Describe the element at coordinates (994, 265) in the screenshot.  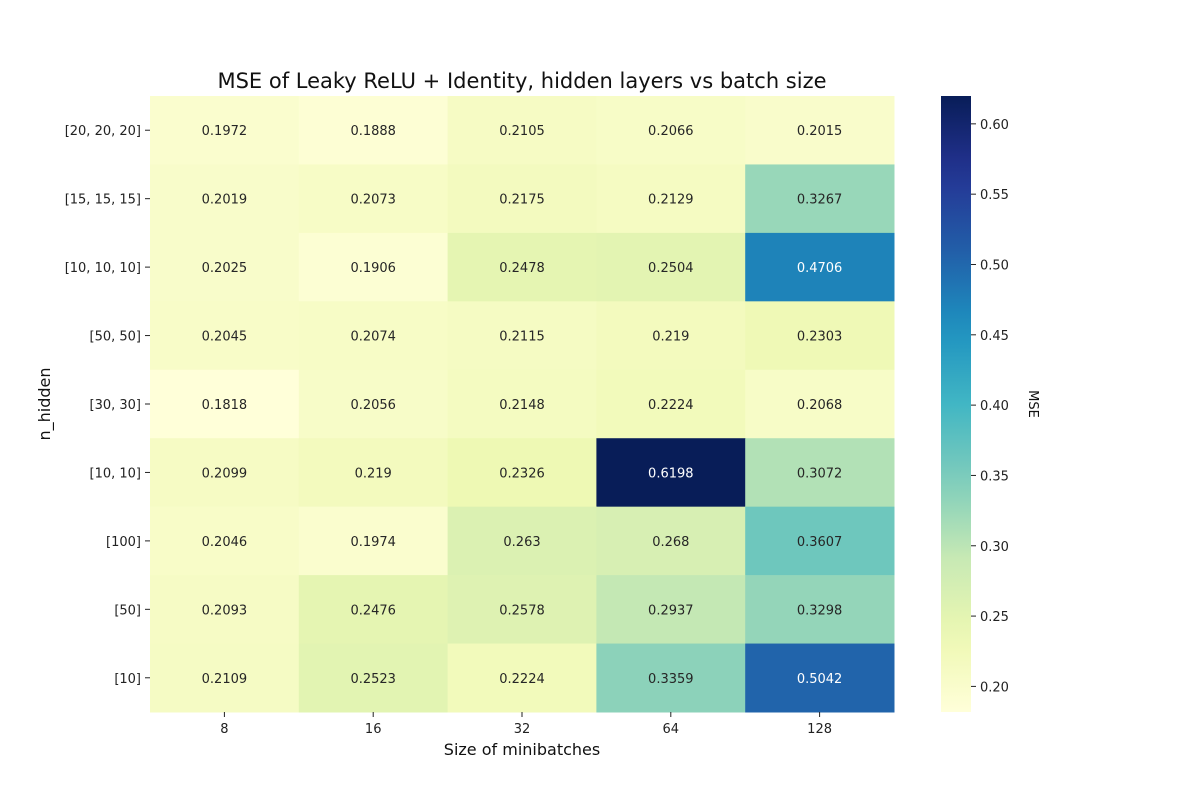
I see `colorbar-tick-label: 0.50` at that location.